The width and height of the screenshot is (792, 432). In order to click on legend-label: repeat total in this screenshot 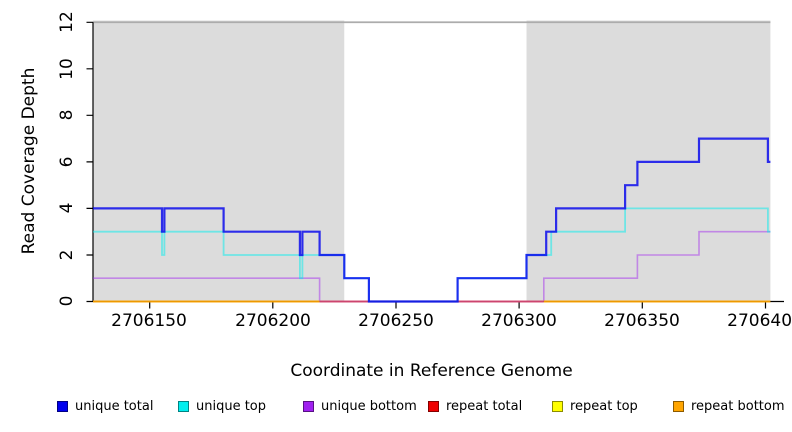, I will do `click(484, 406)`.